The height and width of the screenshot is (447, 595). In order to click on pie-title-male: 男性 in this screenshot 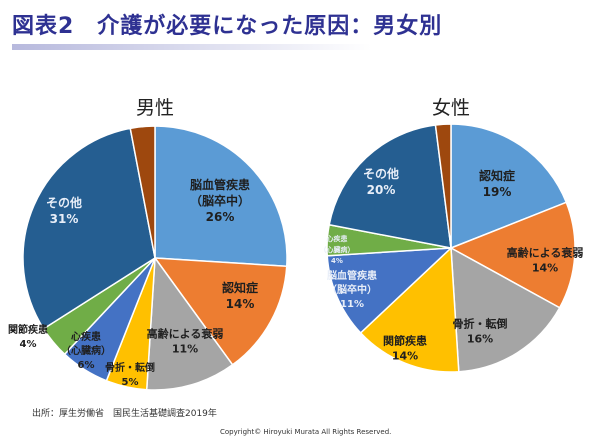, I will do `click(155, 108)`.